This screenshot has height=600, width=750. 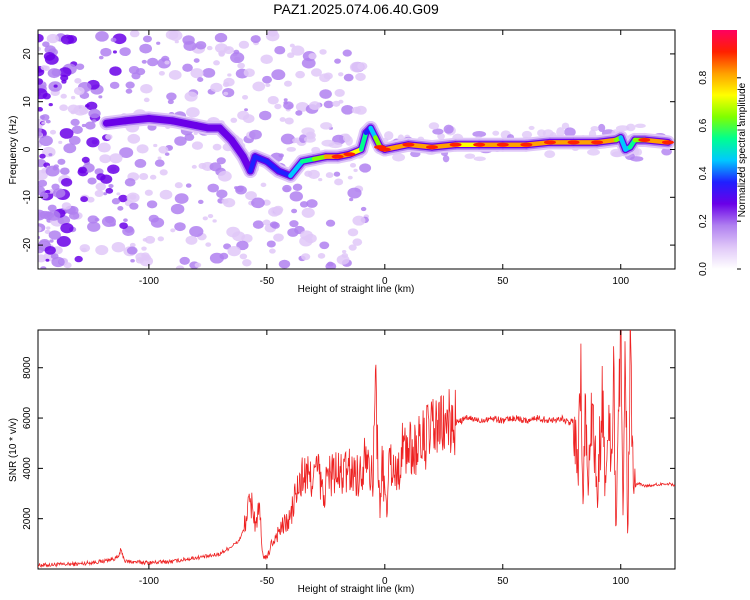 I want to click on spectrogram-ridge, so click(x=387, y=147).